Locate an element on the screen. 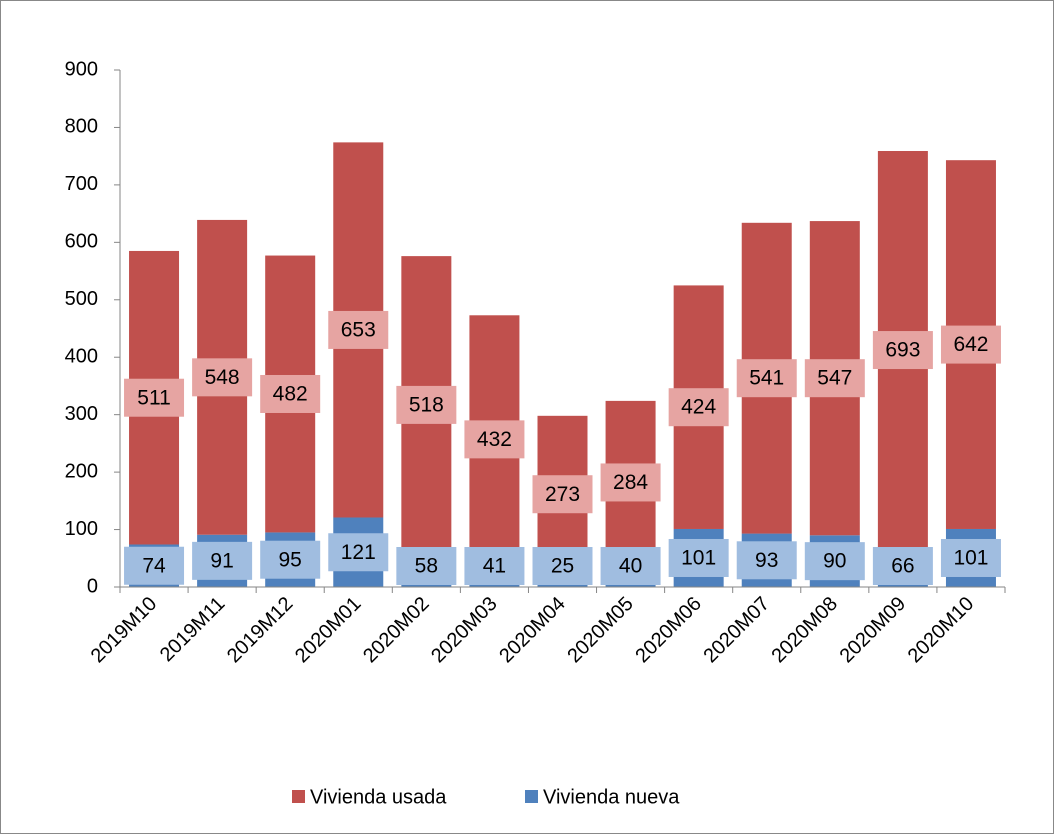 The height and width of the screenshot is (834, 1054). data-label: 91 is located at coordinates (221, 560).